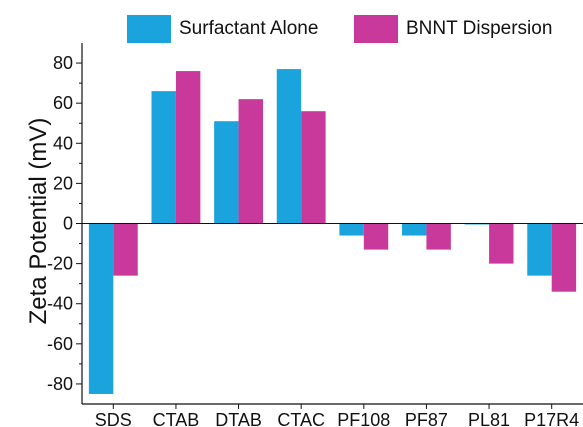 The width and height of the screenshot is (583, 427). I want to click on bar-bnnt-dispersion-pl81, so click(501, 243).